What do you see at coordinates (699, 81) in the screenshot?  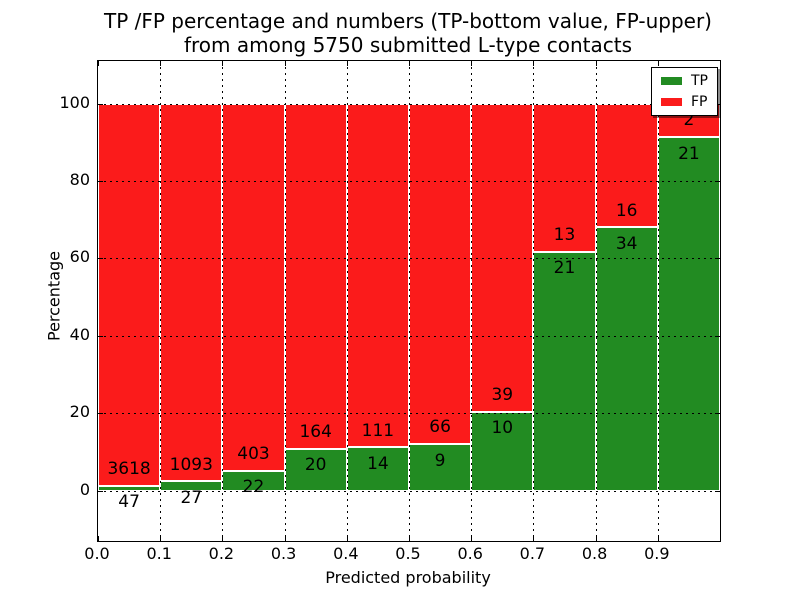 I see `tp-legend-label: TP` at bounding box center [699, 81].